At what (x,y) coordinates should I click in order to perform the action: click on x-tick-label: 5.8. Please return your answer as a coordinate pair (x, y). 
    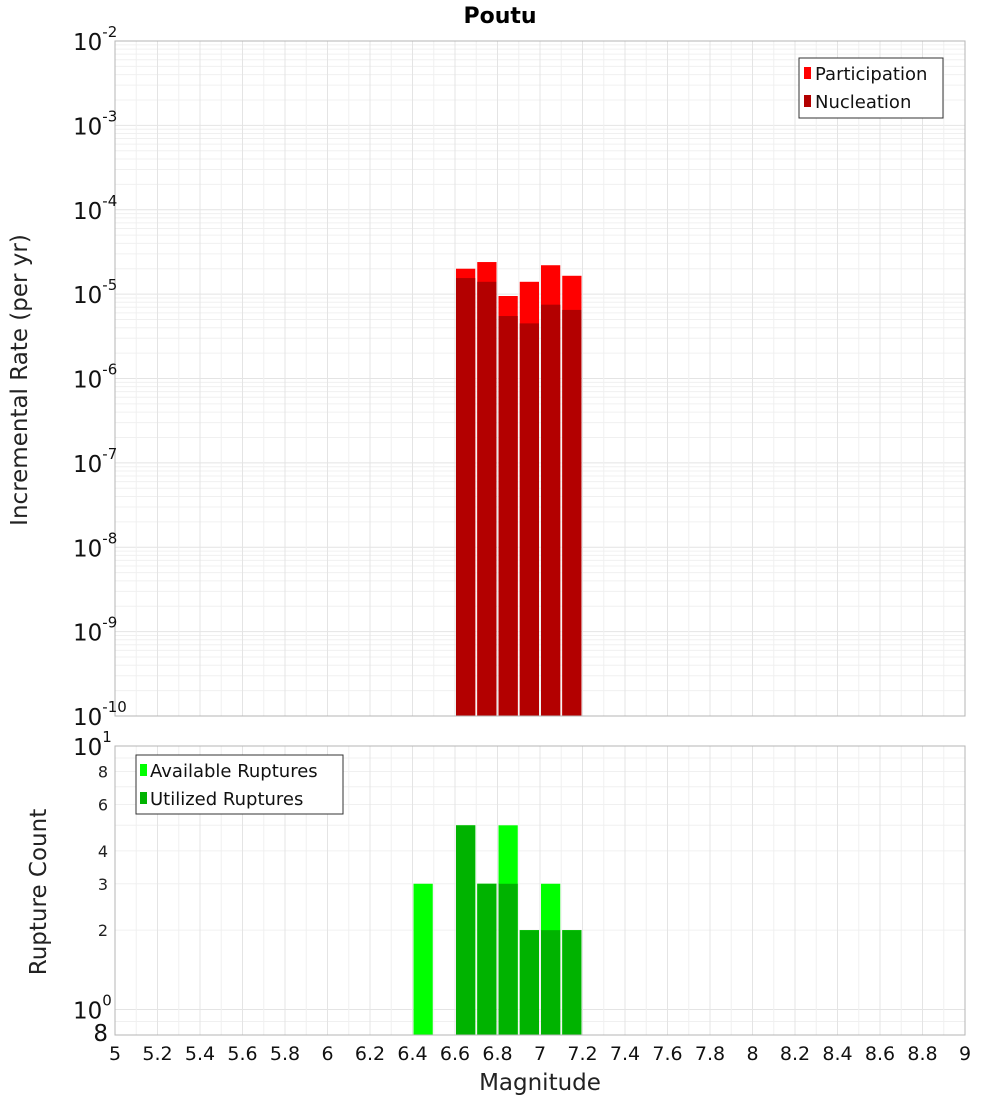
    Looking at the image, I should click on (285, 1054).